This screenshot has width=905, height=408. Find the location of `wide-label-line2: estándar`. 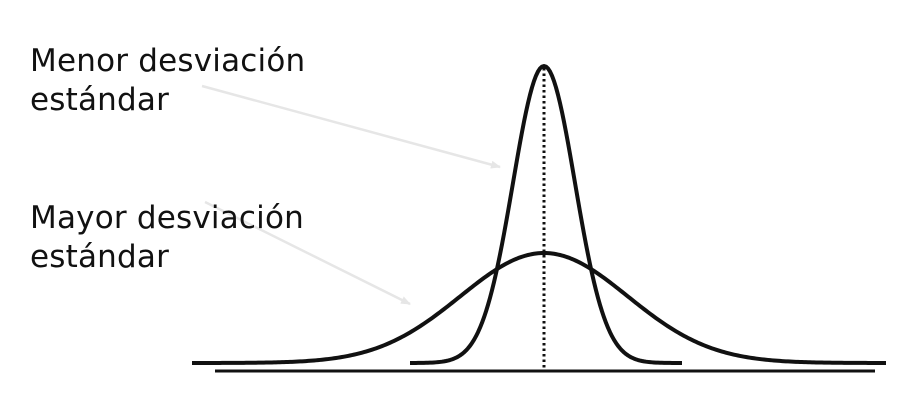

wide-label-line2: estándar is located at coordinates (100, 257).